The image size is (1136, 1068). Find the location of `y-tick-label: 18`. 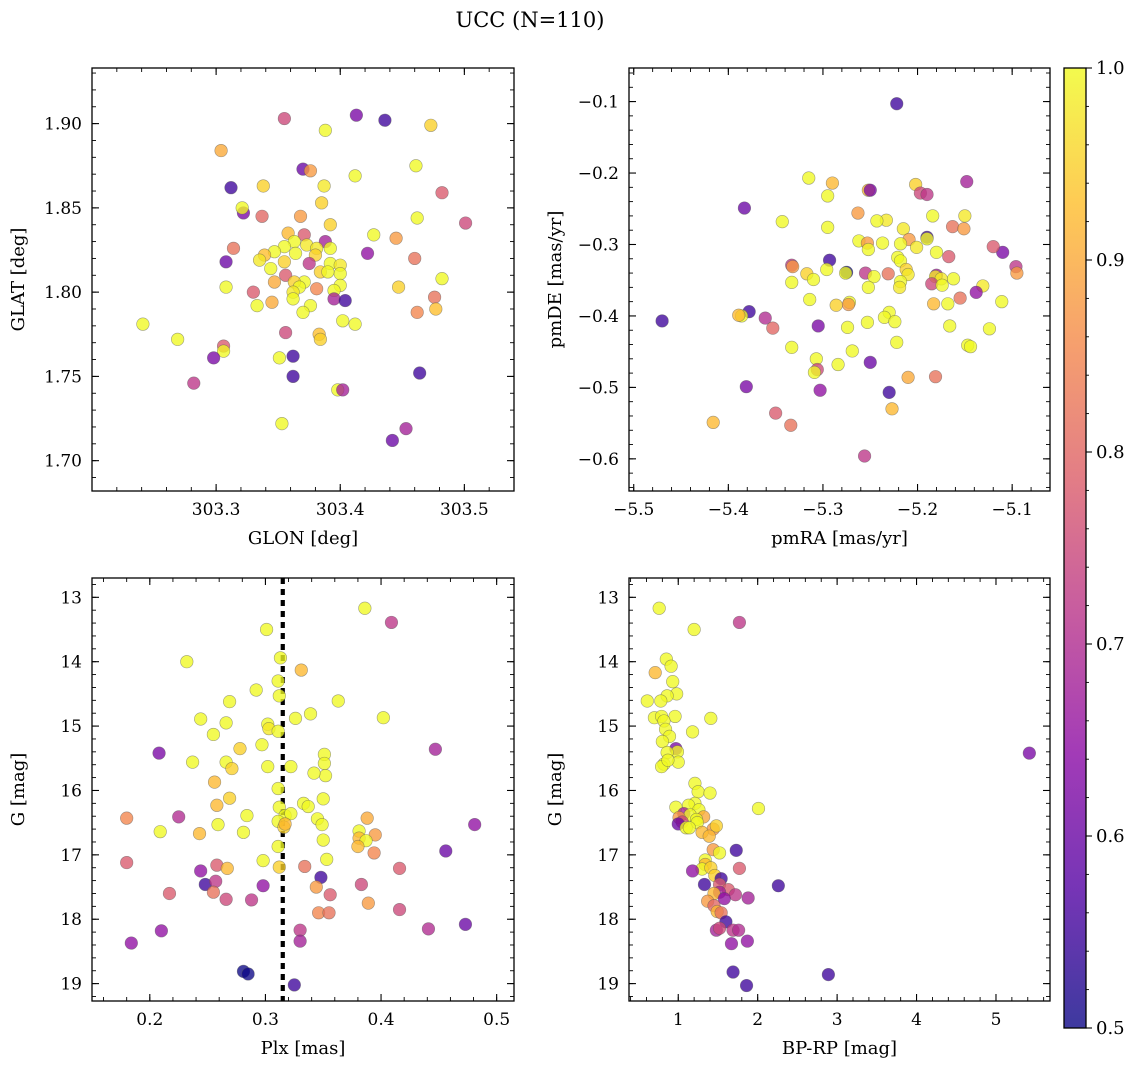

y-tick-label: 18 is located at coordinates (608, 920).